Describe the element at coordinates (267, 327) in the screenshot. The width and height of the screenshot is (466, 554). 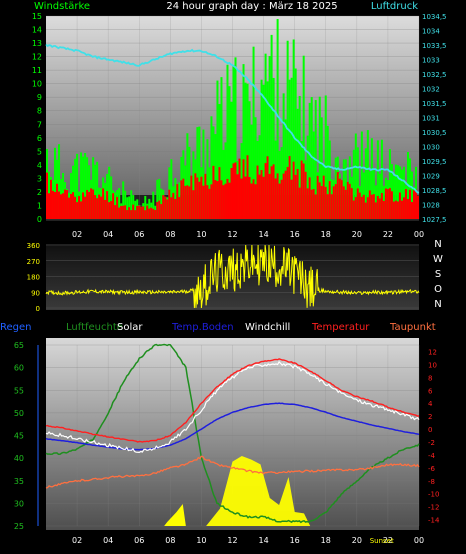
I see `legend-entry: Windchill` at that location.